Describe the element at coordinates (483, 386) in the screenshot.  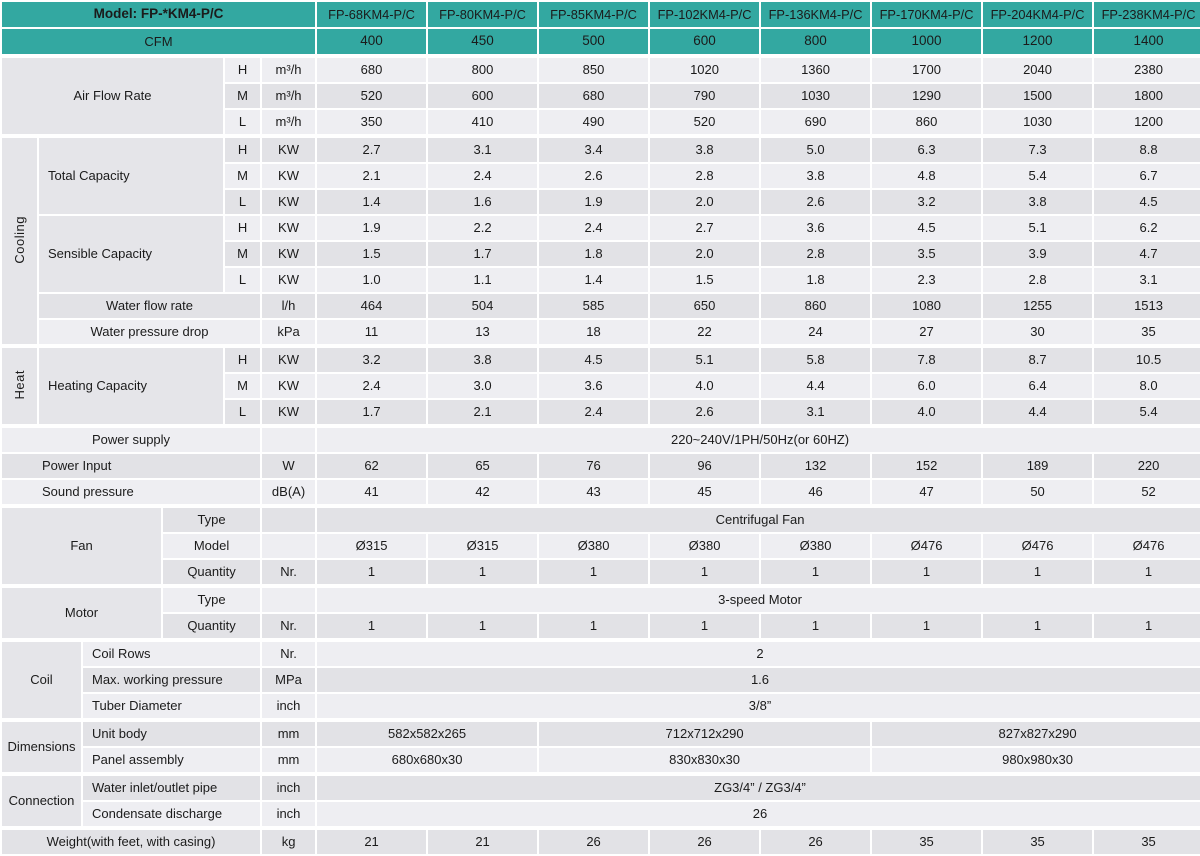
I see `value-cell: 3.0` at that location.